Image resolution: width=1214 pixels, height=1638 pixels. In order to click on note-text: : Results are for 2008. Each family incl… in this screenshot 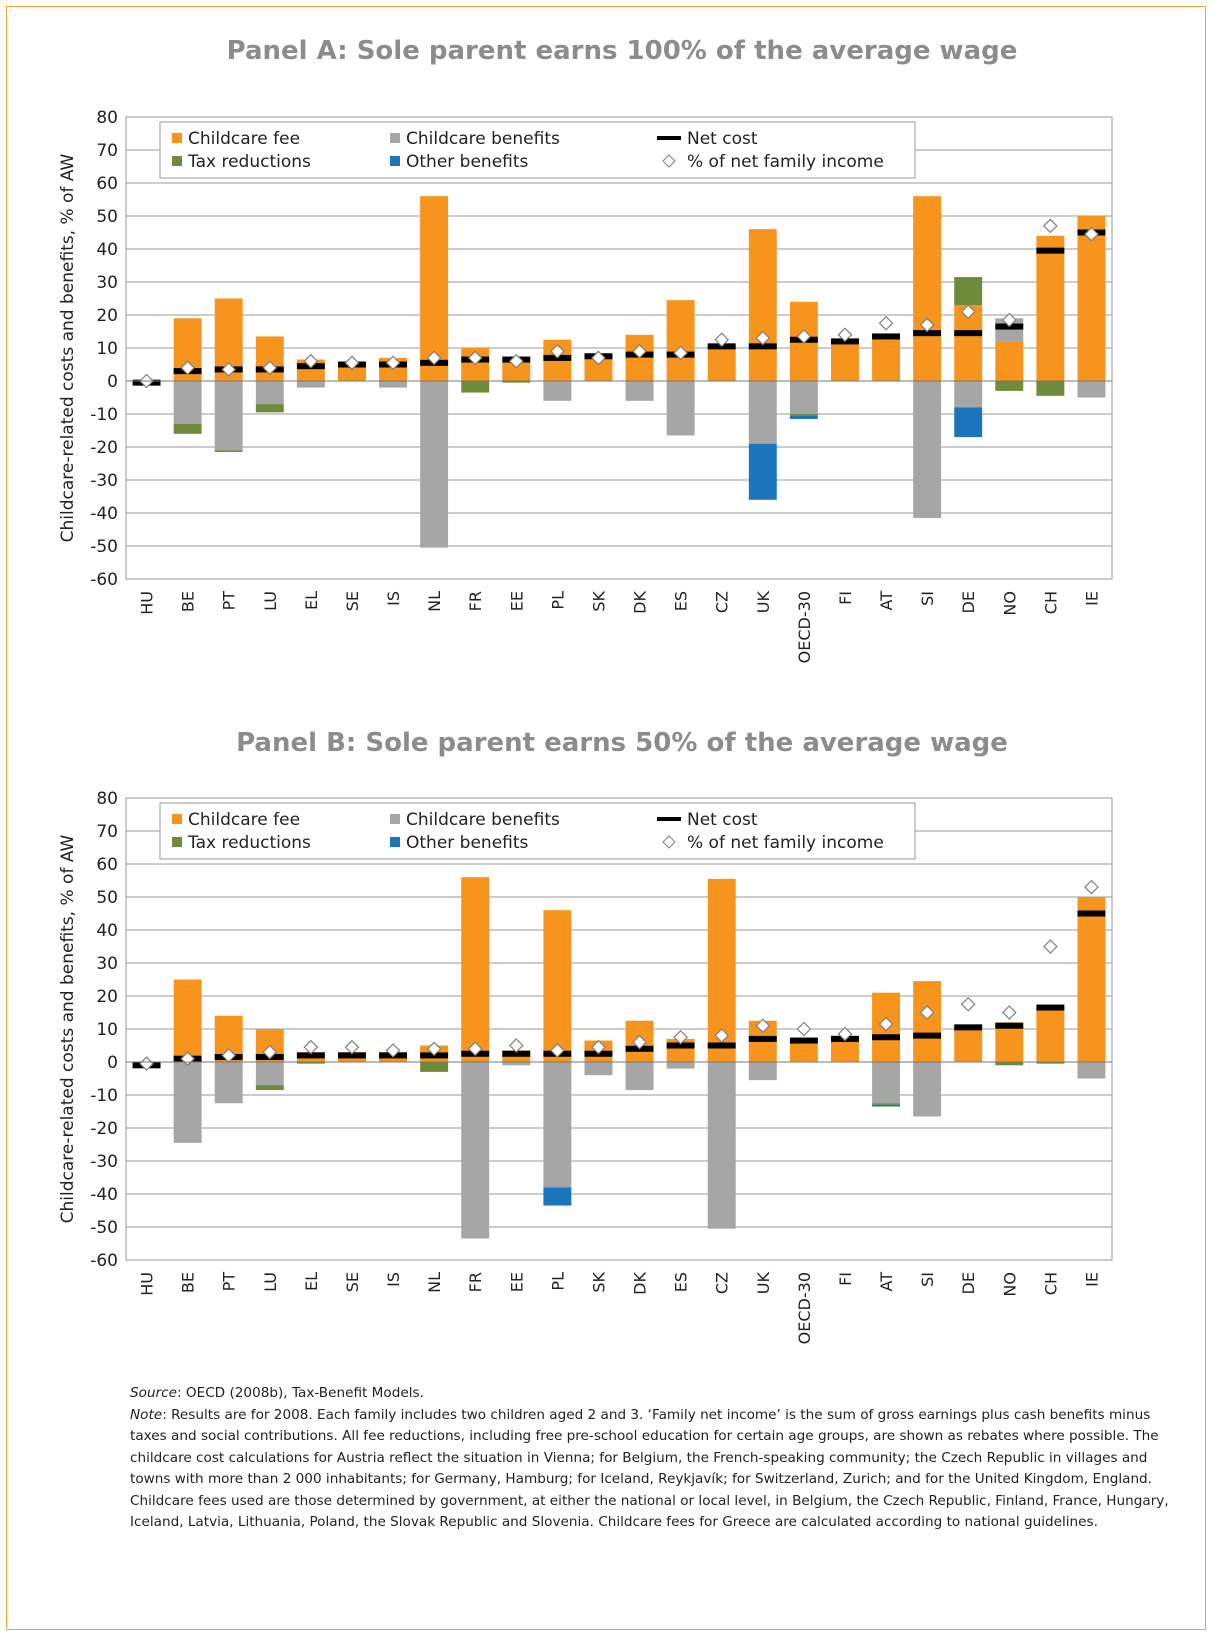, I will do `click(649, 1468)`.